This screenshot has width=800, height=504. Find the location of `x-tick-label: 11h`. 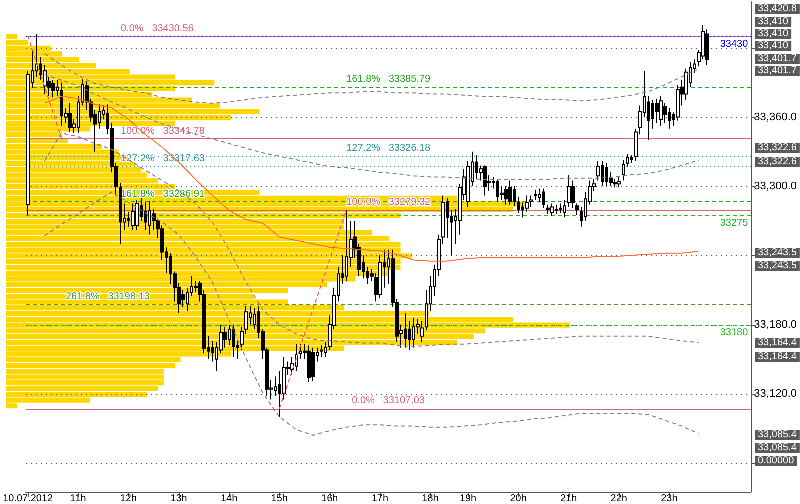

x-tick-label: 11h is located at coordinates (78, 499).